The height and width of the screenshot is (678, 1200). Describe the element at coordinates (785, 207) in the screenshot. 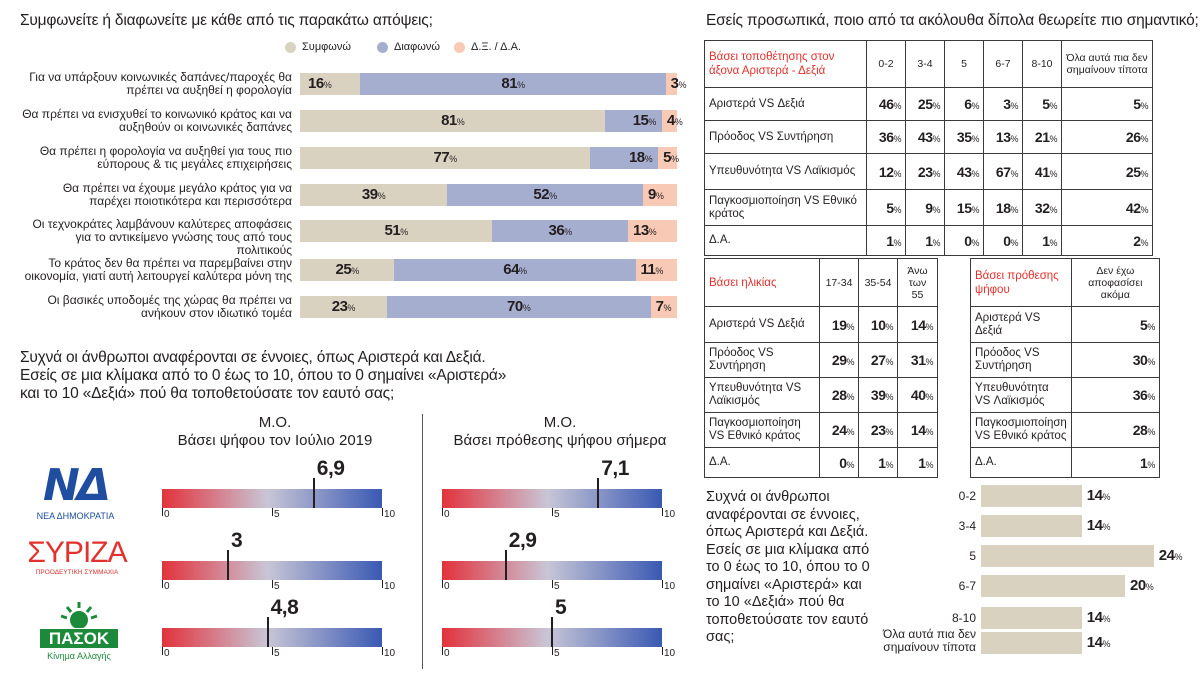

I see `row-label: Παγκοσμιοποίηση VS Εθνικό κράτος` at that location.